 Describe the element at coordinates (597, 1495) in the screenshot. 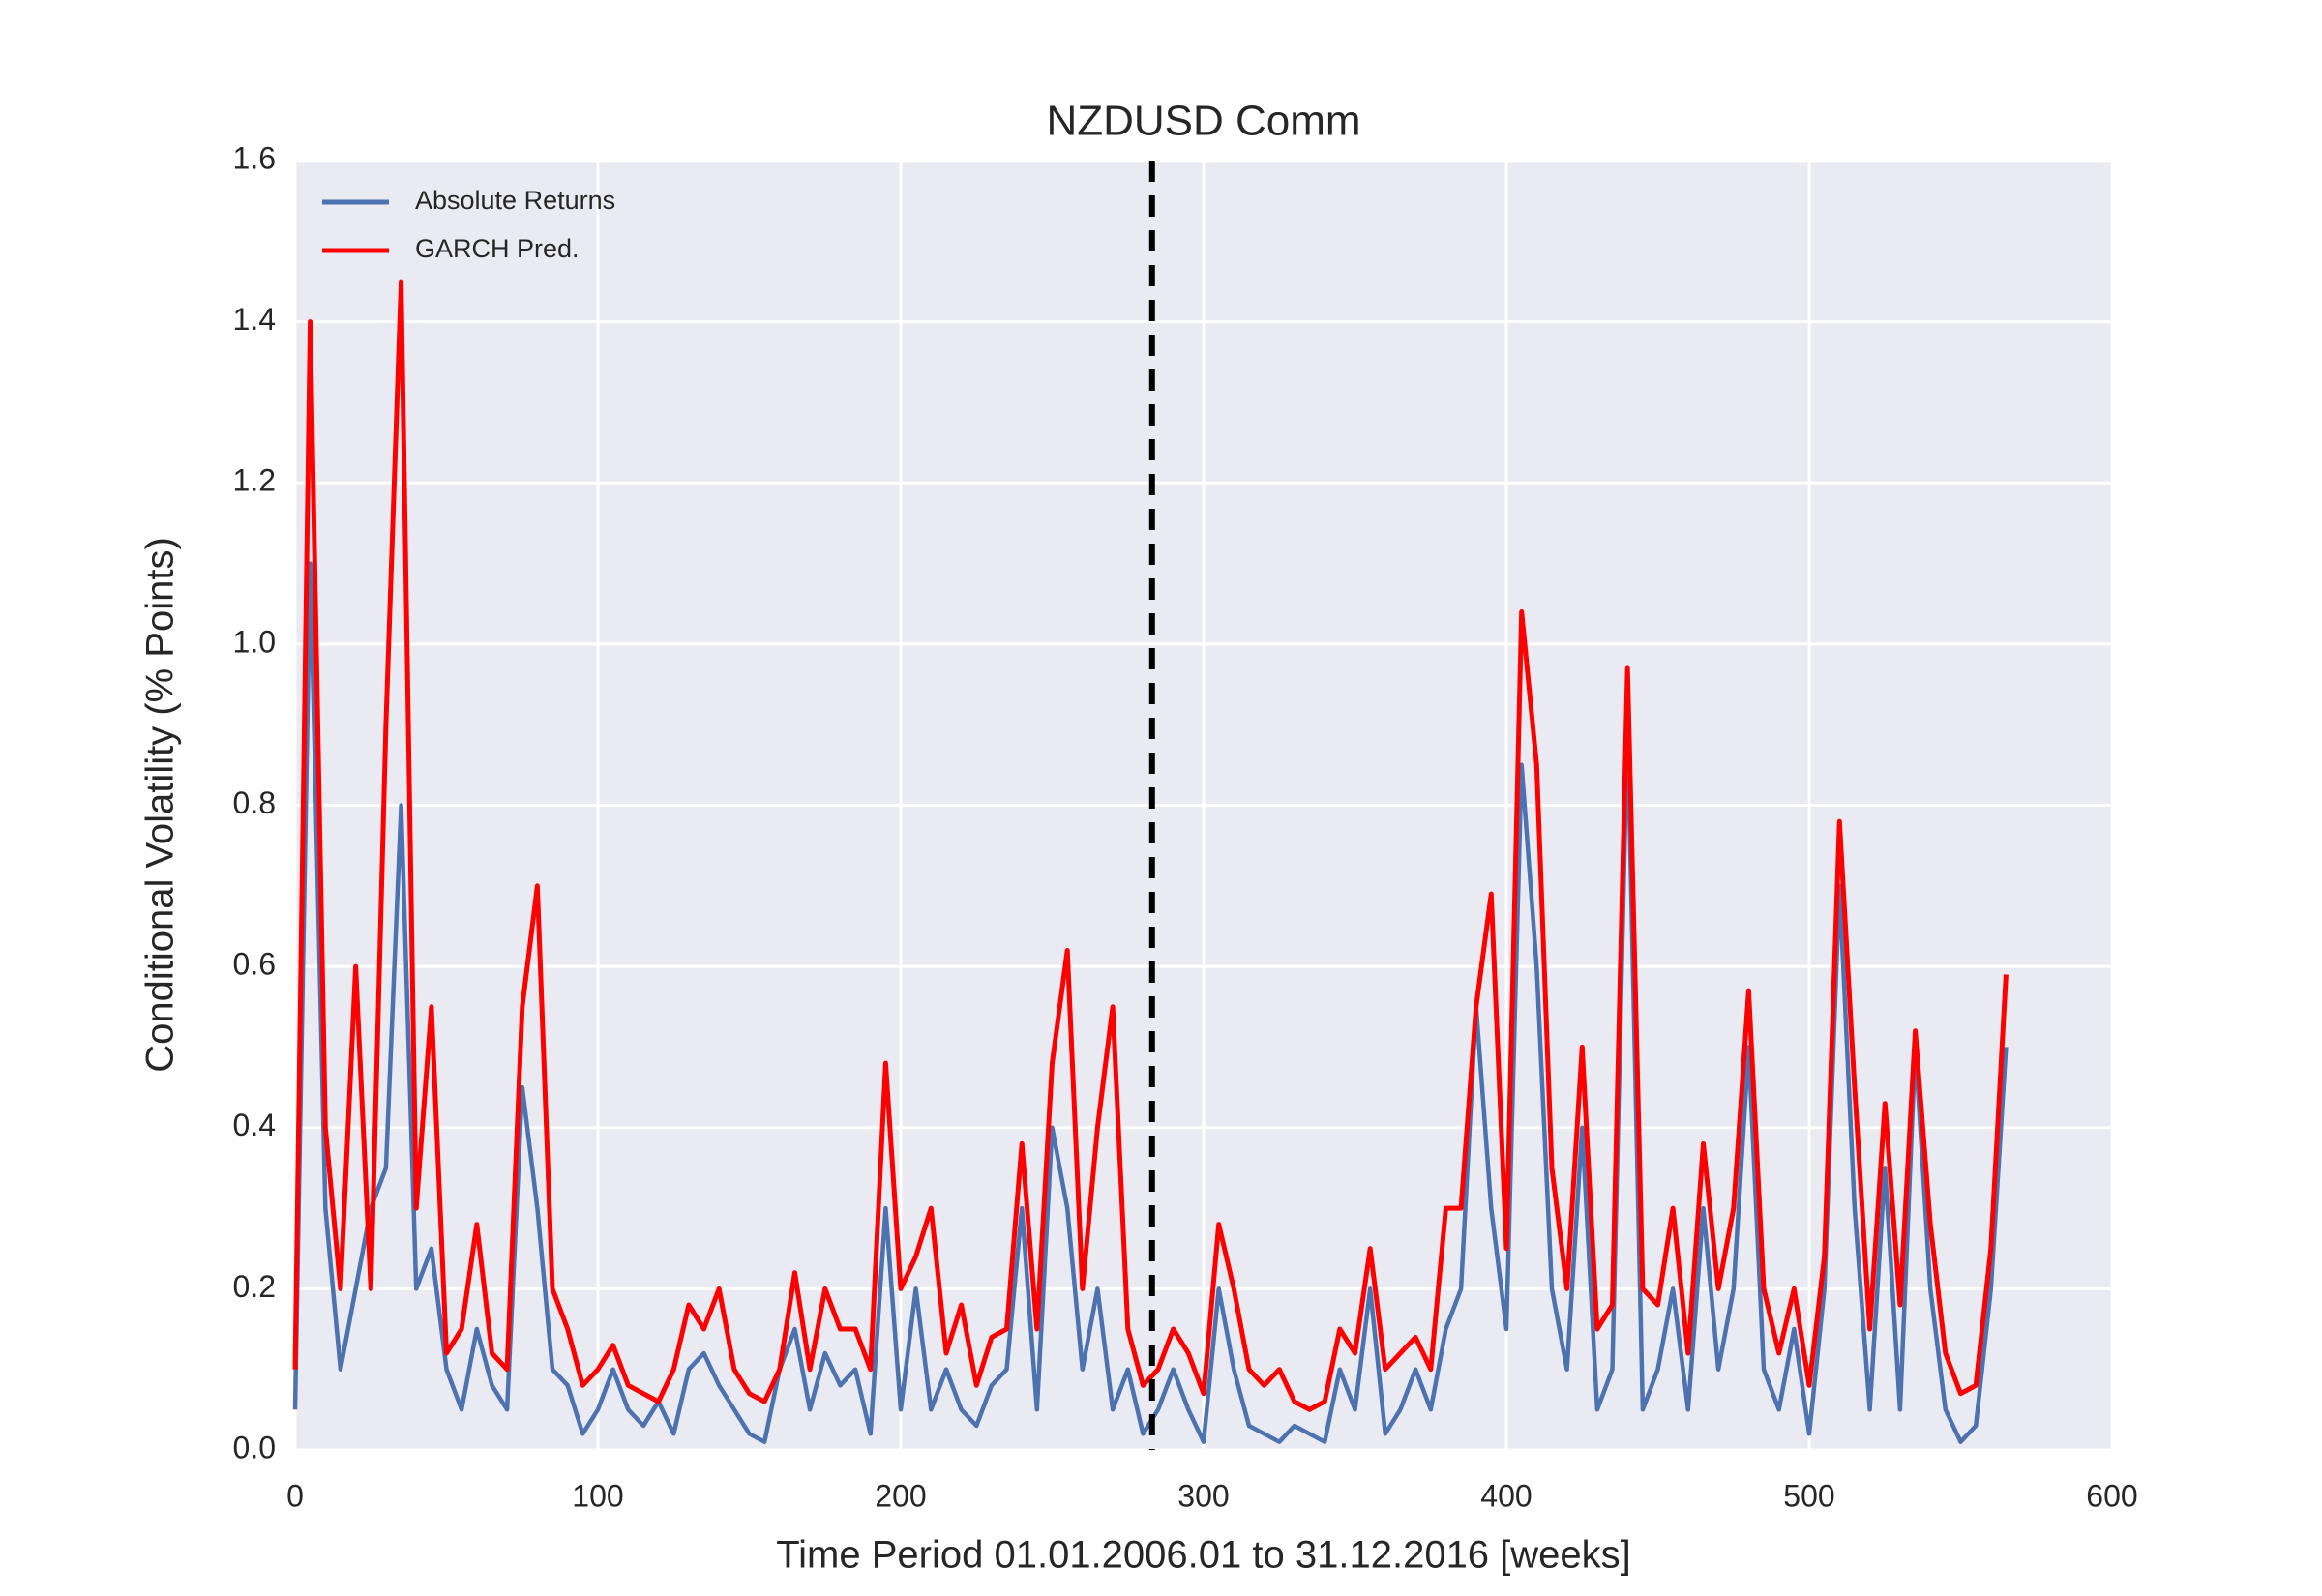

I see `x-tick-label: 100` at that location.